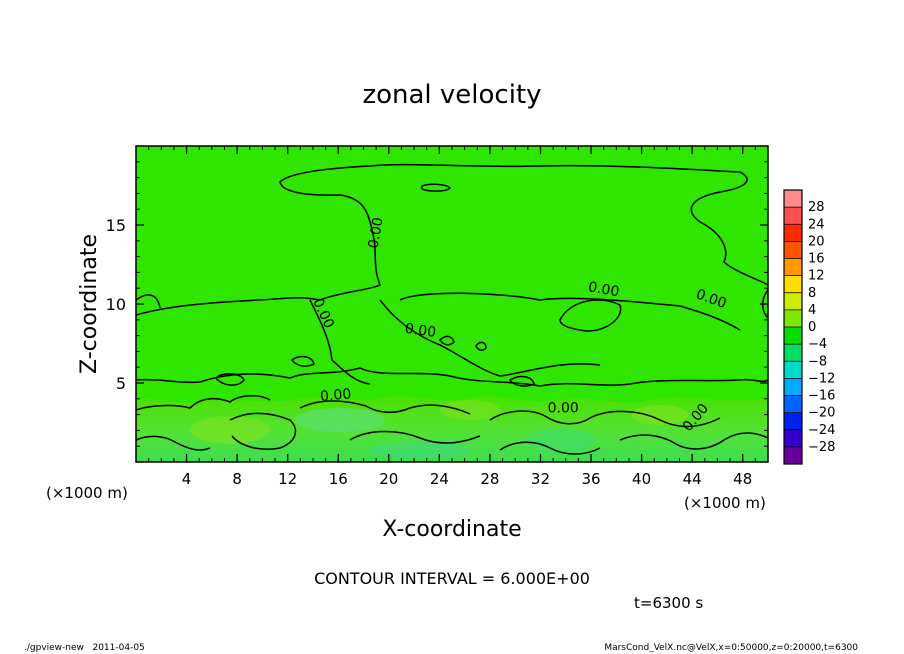  I want to click on x-unit-right: (×1000 m), so click(725, 503).